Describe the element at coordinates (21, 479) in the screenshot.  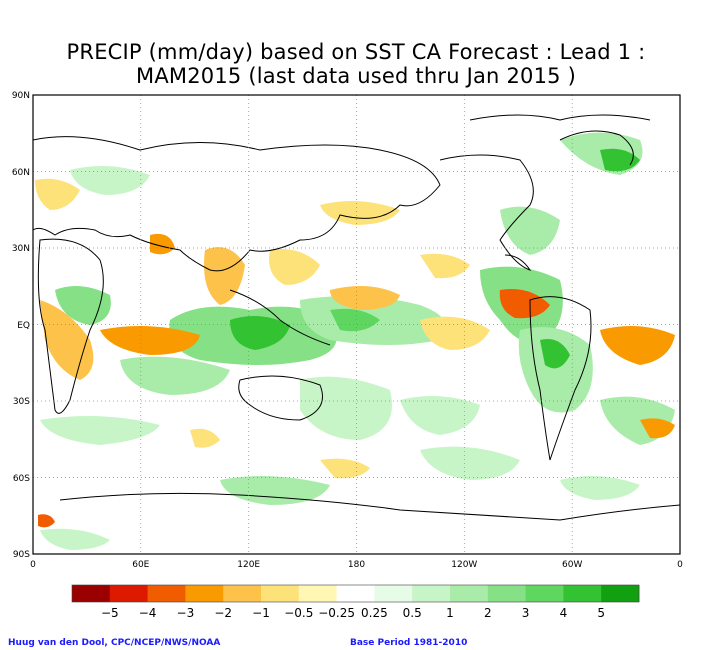
I see `lat-label: 60S` at that location.